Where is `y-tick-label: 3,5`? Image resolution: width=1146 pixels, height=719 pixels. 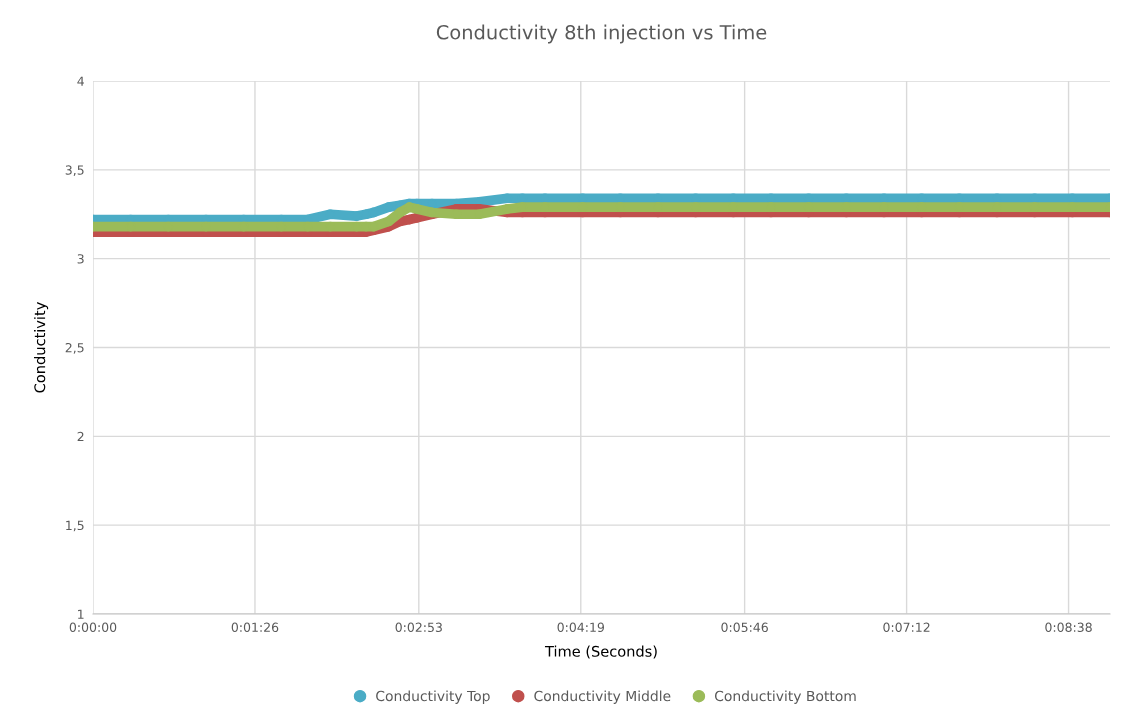
y-tick-label: 3,5 is located at coordinates (74, 171).